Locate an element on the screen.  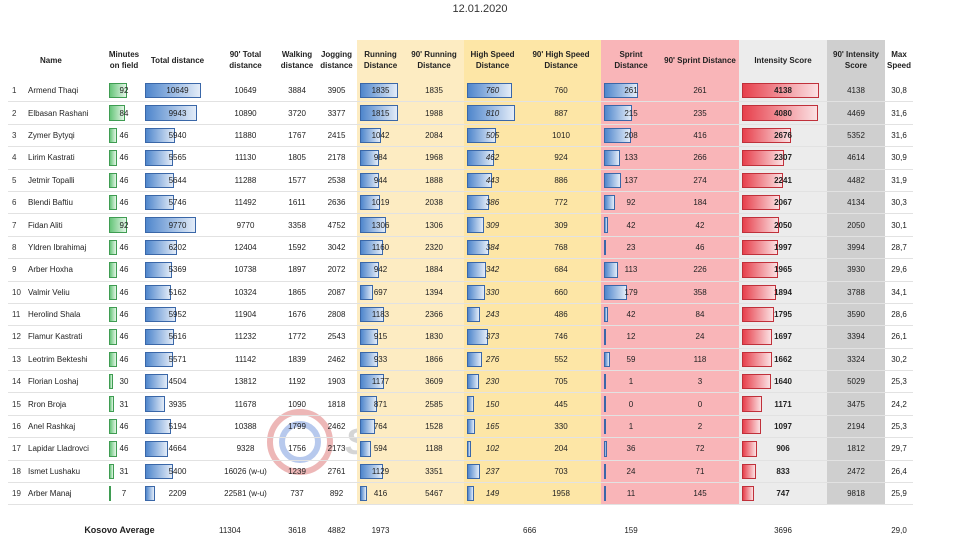
running-value: 871 is located at coordinates (380, 404).